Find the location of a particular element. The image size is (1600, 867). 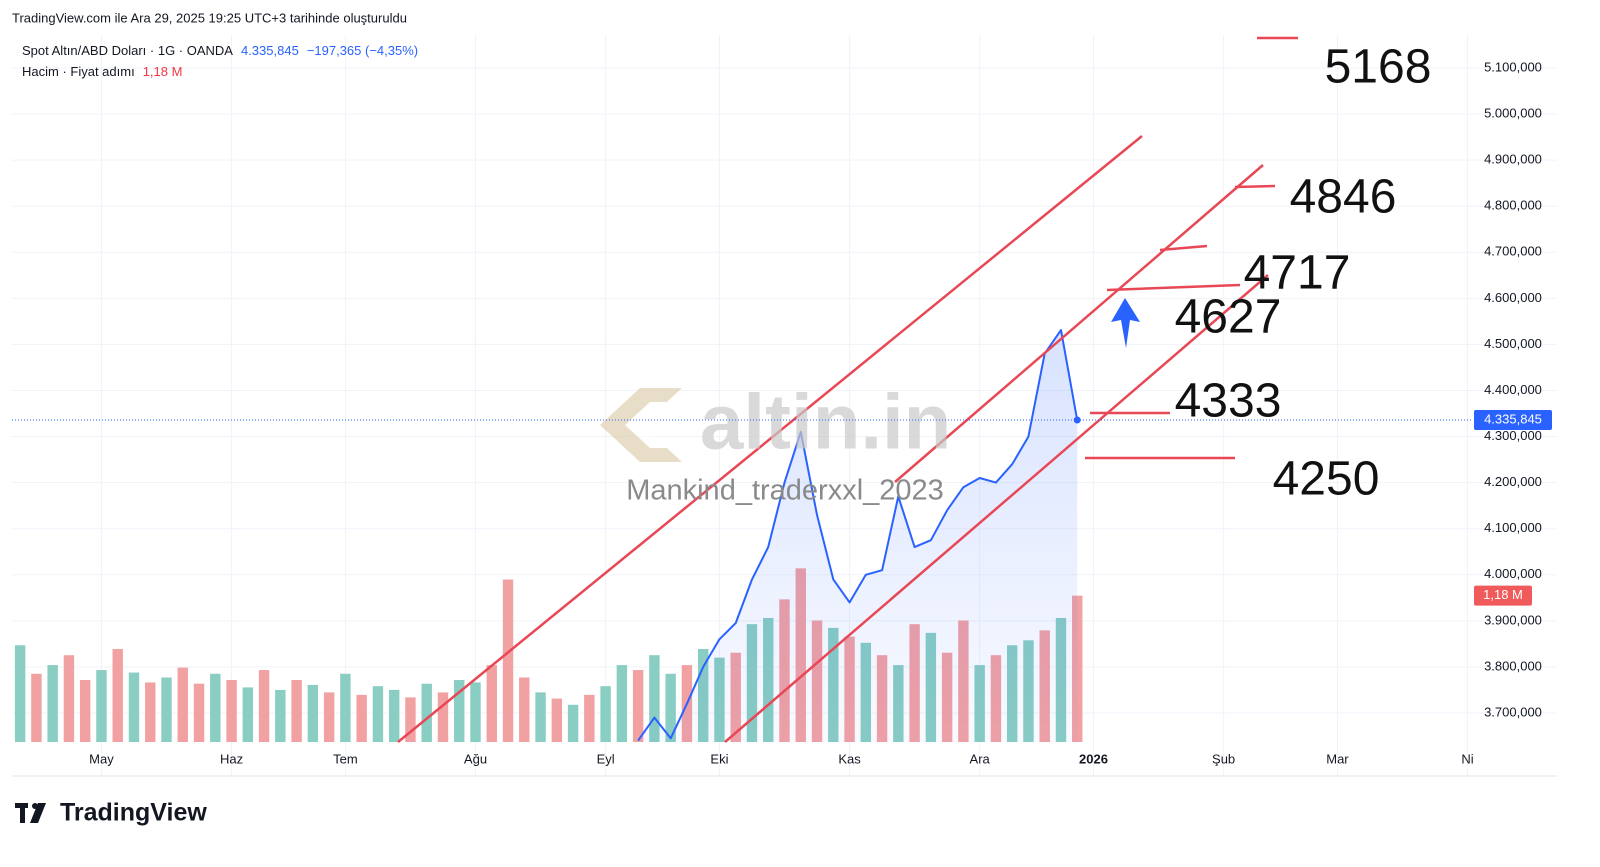

volume-info: · Fiyat adımı is located at coordinates (97, 71).